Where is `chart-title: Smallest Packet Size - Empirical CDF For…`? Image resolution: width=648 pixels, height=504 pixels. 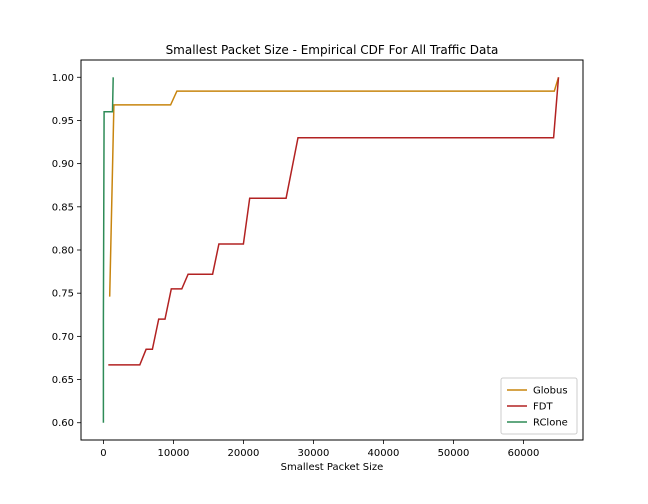
chart-title: Smallest Packet Size - Empirical CDF For… is located at coordinates (332, 50).